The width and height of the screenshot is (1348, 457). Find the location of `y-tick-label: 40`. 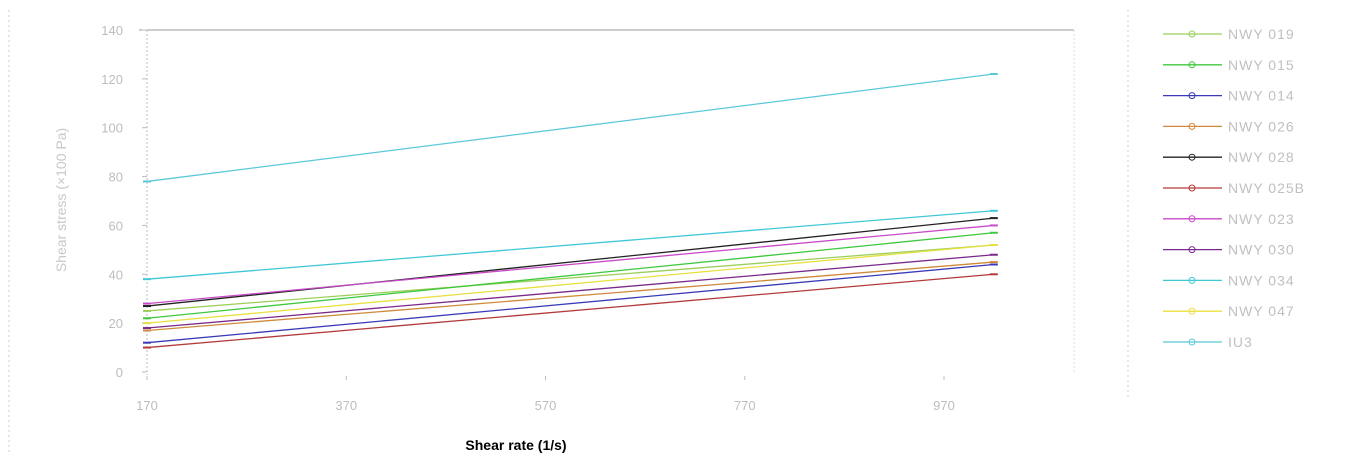

y-tick-label: 40 is located at coordinates (116, 274).